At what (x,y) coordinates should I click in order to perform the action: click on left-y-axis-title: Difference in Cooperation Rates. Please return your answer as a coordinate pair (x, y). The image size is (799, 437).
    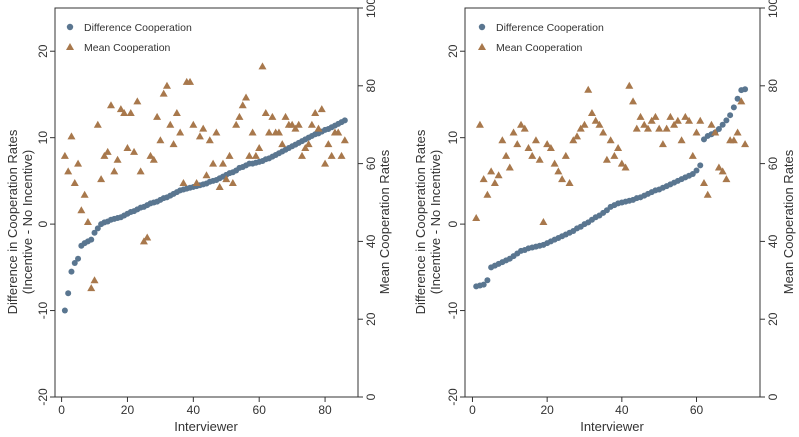
    Looking at the image, I should click on (12, 221).